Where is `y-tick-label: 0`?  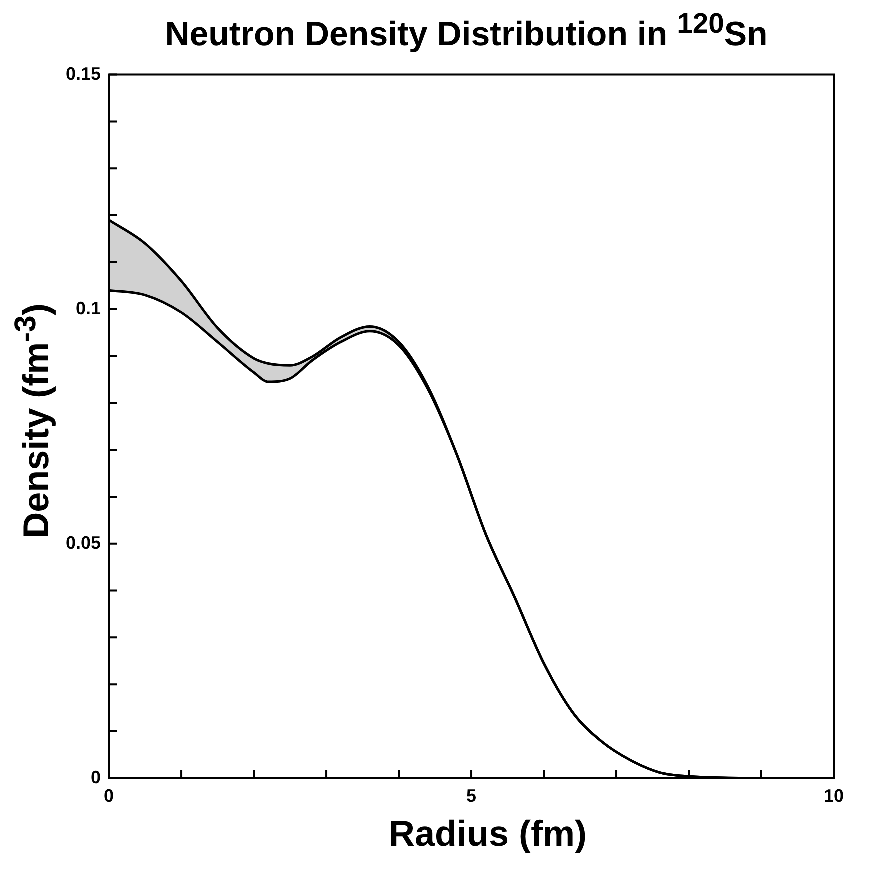
y-tick-label: 0 is located at coordinates (96, 777).